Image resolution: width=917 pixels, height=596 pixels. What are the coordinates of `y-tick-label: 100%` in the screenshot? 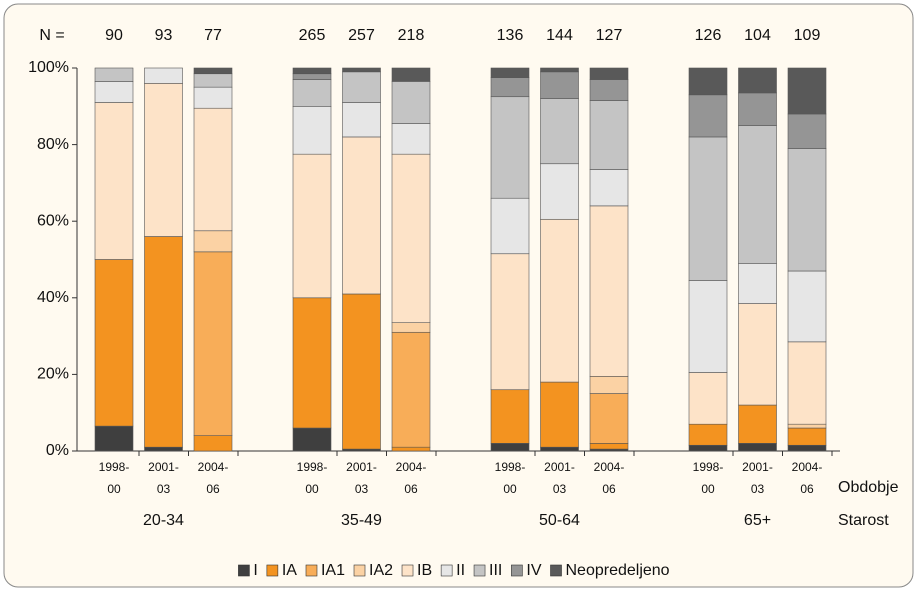 It's located at (48, 67).